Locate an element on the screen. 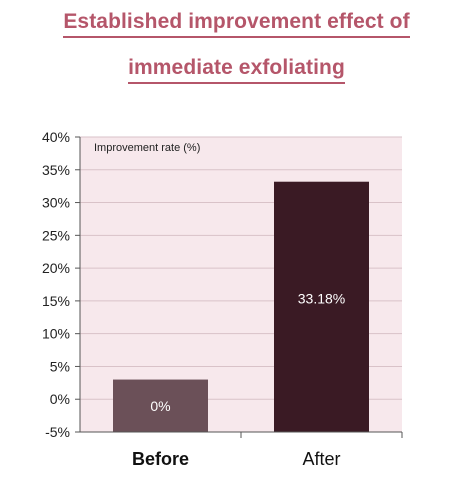 The width and height of the screenshot is (473, 480). y-tick-label: 30% is located at coordinates (56, 203).